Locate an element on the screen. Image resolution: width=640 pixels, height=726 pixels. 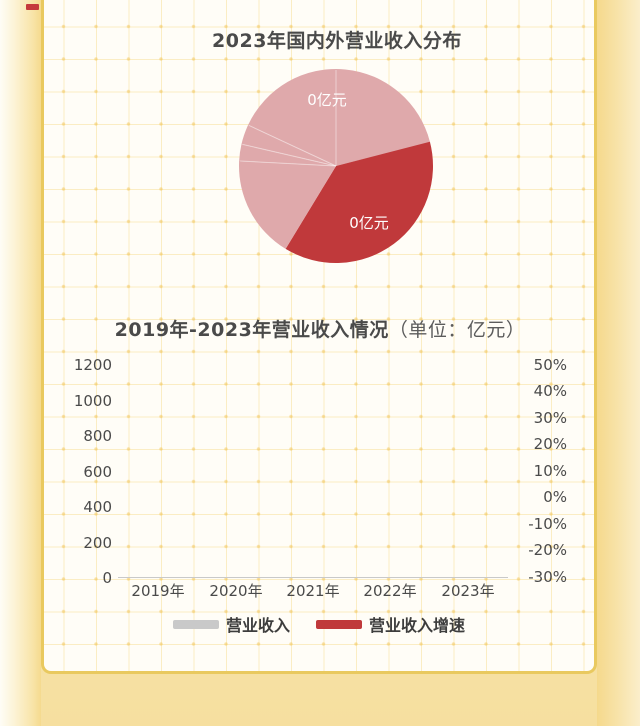
left-axis-tick: 600 is located at coordinates (97, 472).